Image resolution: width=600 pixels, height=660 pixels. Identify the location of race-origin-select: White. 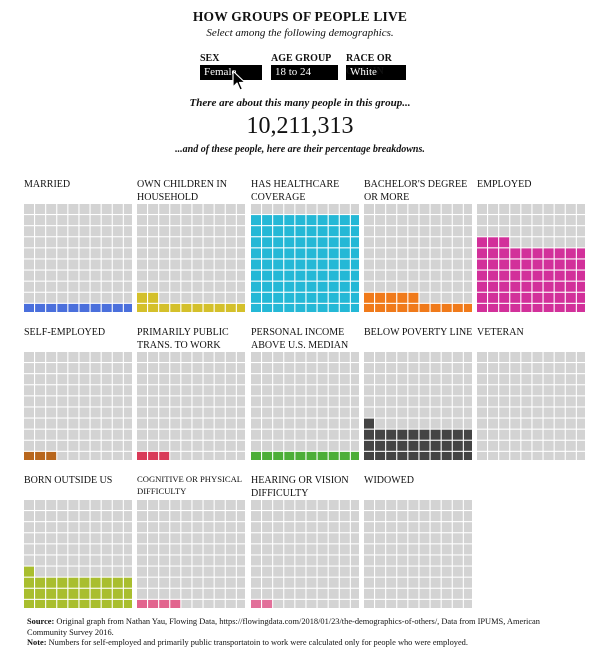
(376, 72).